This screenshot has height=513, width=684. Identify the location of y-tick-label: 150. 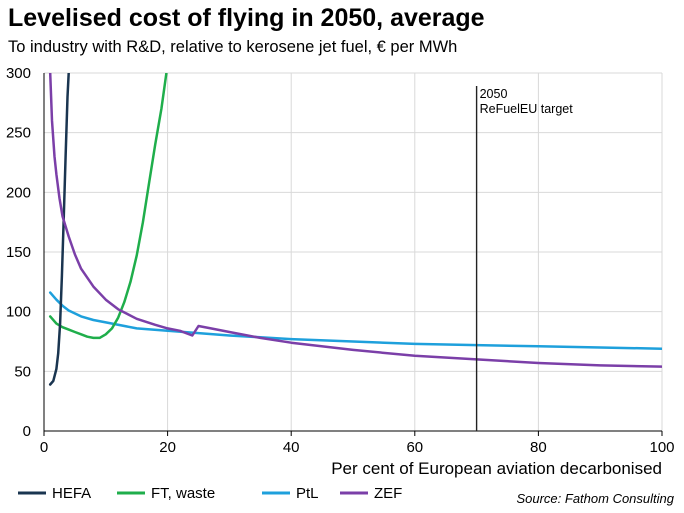
(18, 252).